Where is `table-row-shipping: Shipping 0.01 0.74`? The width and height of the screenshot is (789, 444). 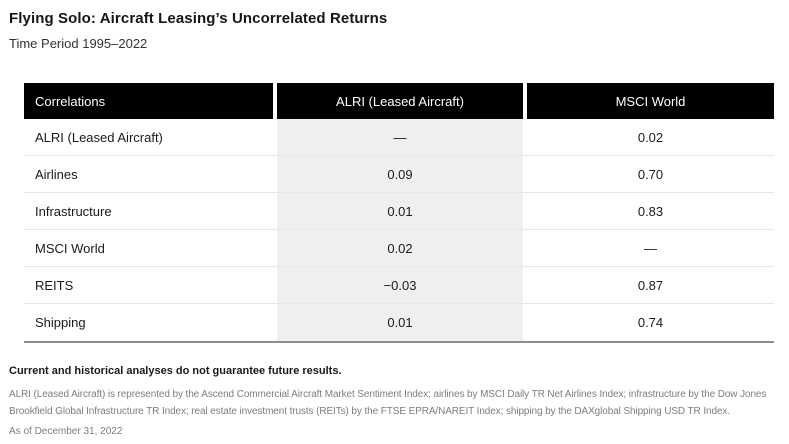 table-row-shipping: Shipping 0.01 0.74 is located at coordinates (399, 322).